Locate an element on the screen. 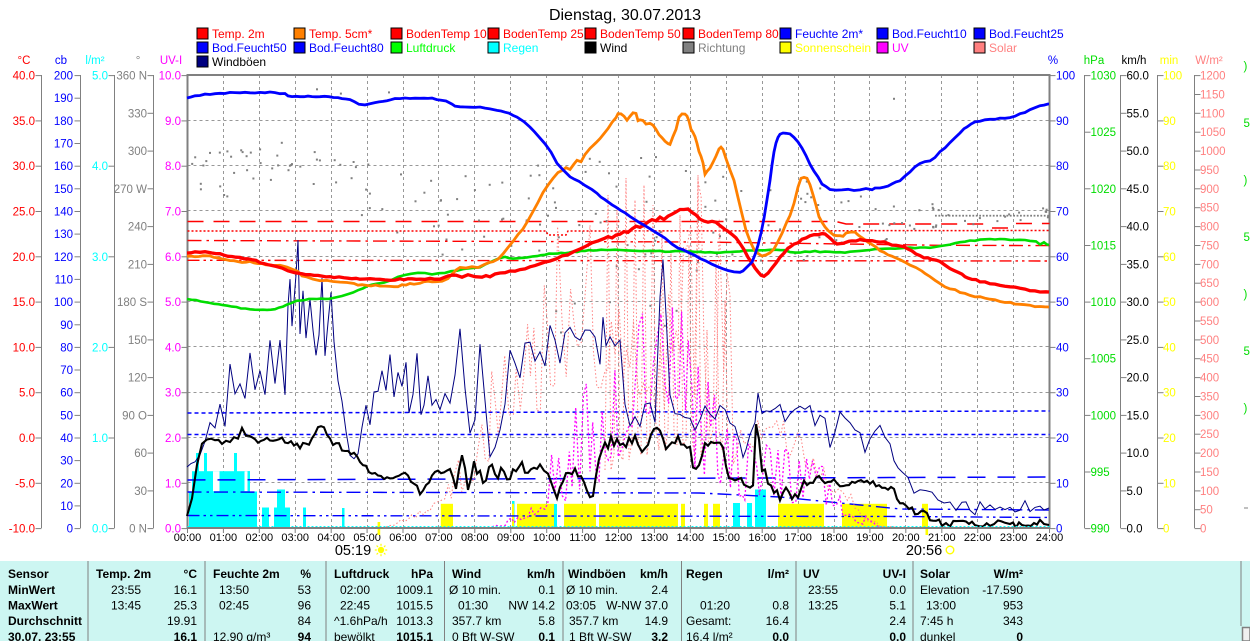 Image resolution: width=1250 pixels, height=641 pixels. svg-text: 250 is located at coordinates (1209, 435).